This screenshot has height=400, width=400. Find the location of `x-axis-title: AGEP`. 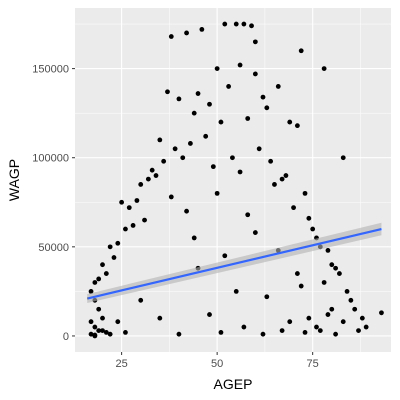

x-axis-title: AGEP is located at coordinates (233, 384).